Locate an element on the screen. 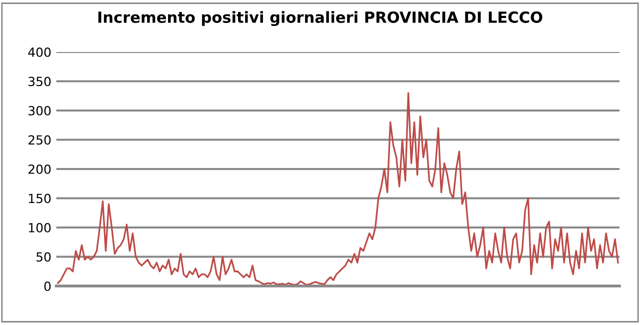 The image size is (640, 325). y-tick-label: 100 is located at coordinates (39, 227).